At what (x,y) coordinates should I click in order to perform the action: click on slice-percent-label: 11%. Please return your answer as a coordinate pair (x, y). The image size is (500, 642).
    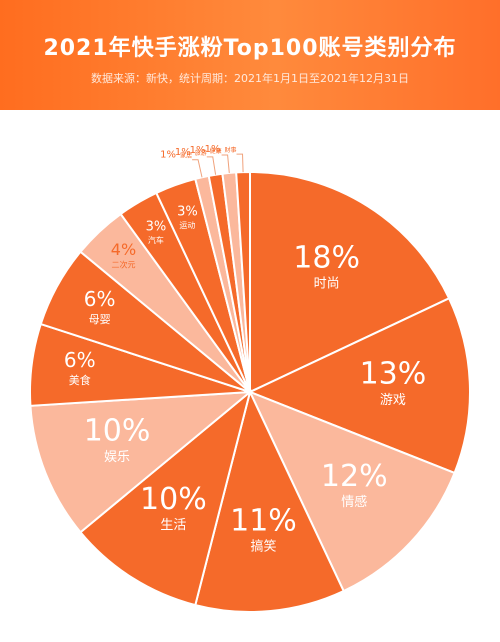
    Looking at the image, I should click on (263, 520).